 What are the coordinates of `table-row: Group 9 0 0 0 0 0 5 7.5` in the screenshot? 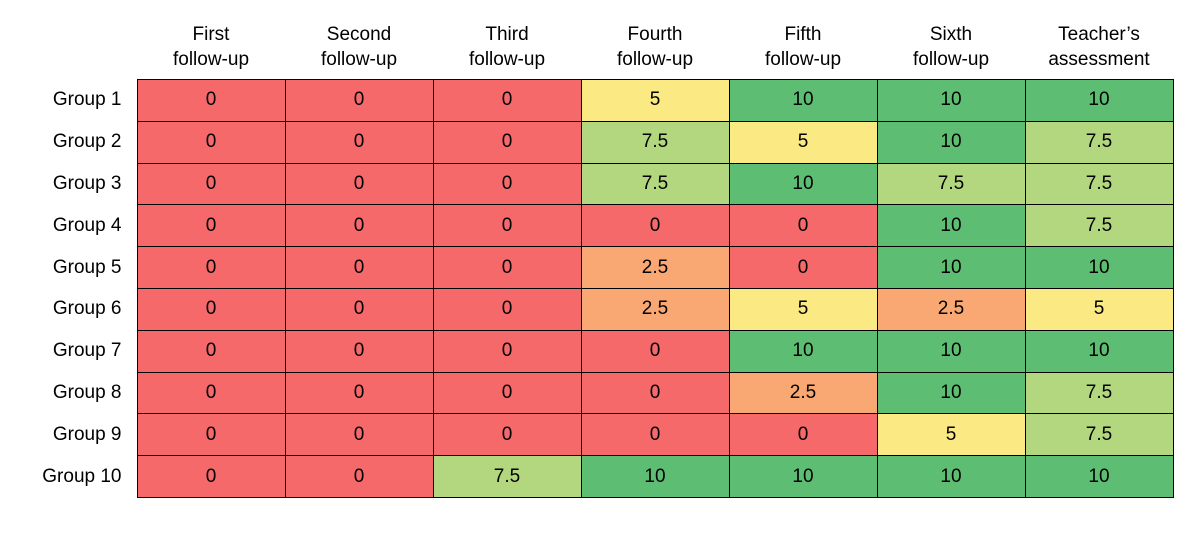 It's located at (587, 435).